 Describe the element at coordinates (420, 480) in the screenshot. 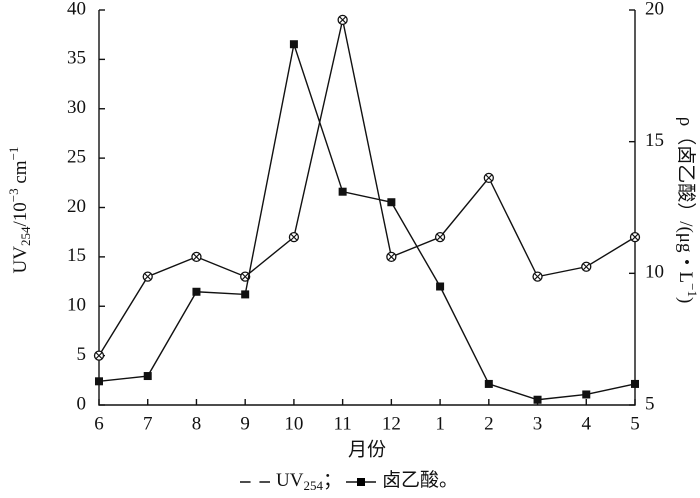

I see `legend-label: 卤乙酸。` at that location.